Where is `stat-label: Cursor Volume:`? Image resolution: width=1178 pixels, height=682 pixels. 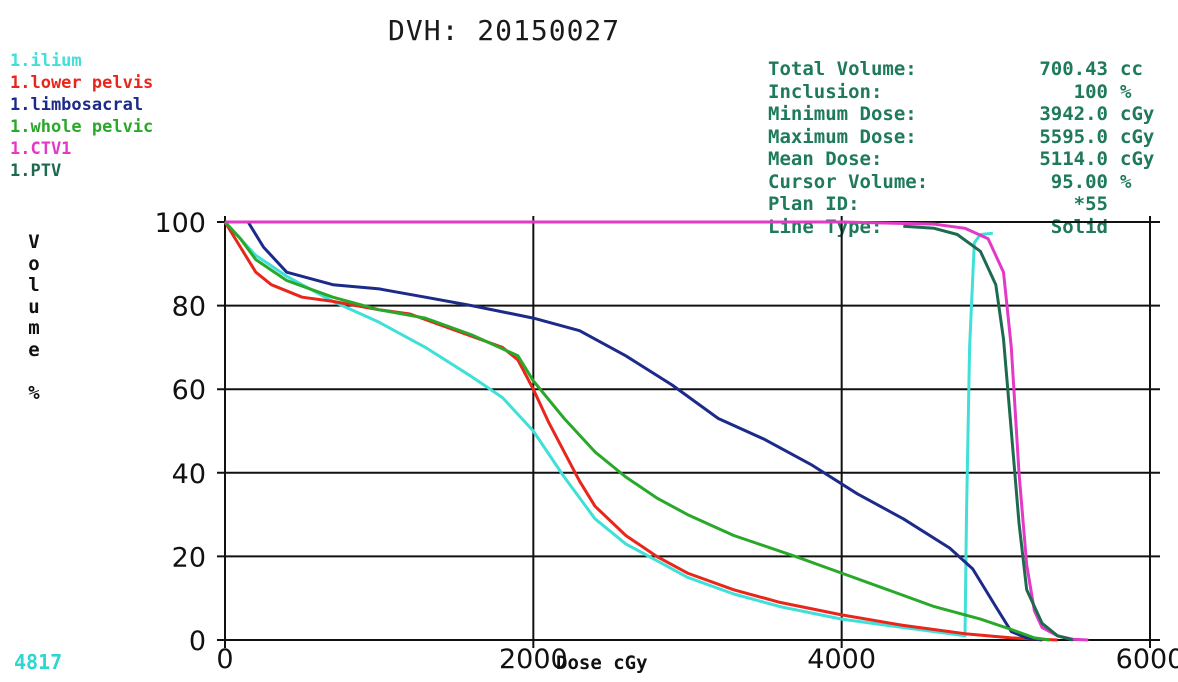
stat-label: Cursor Volume: is located at coordinates (848, 181).